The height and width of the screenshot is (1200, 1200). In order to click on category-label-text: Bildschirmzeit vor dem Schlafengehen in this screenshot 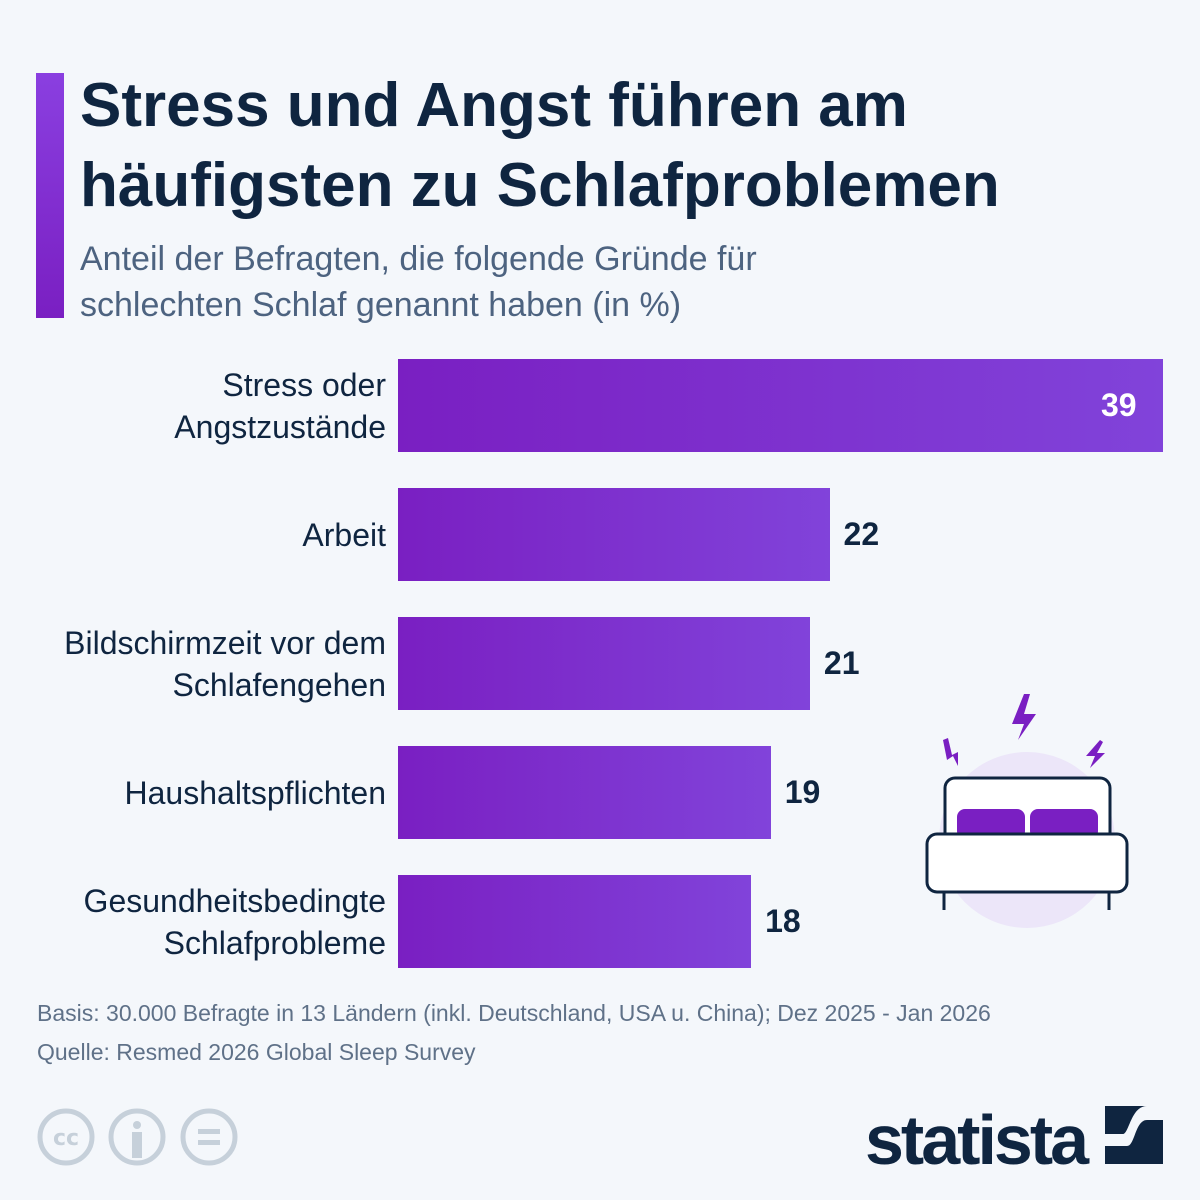, I will do `click(225, 663)`.